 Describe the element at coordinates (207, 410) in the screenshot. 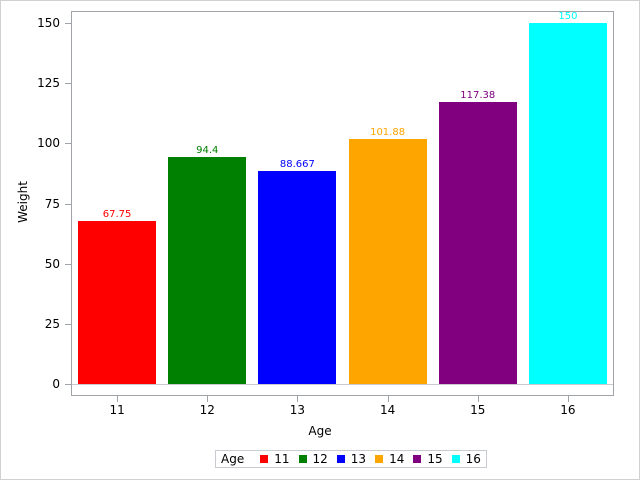

I see `x-tick-label: 12` at that location.